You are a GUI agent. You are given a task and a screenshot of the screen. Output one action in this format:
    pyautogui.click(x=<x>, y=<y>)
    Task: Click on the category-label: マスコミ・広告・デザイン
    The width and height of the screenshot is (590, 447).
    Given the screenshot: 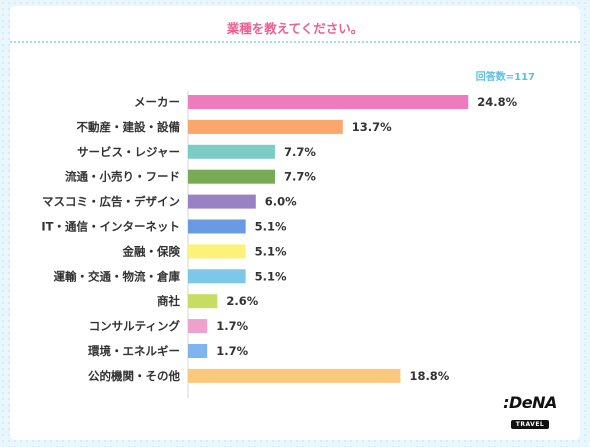 What is the action you would take?
    pyautogui.click(x=111, y=202)
    